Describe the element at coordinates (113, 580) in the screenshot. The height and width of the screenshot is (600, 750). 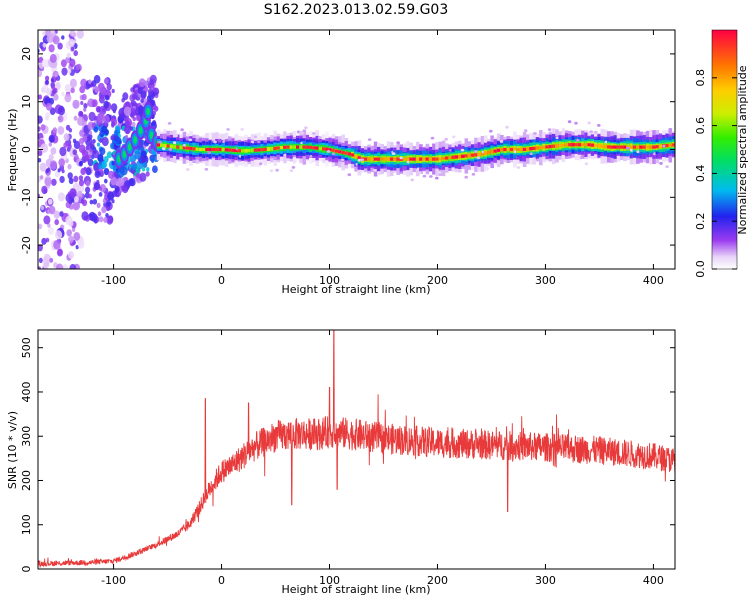
I see `snr-x-tick-label: -100` at that location.